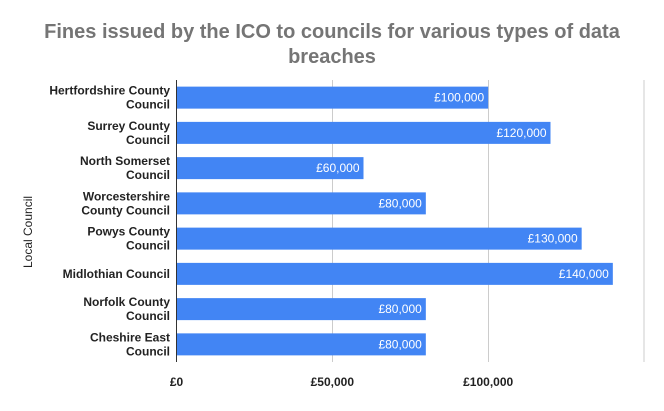 This screenshot has height=411, width=664. Describe the element at coordinates (130, 337) in the screenshot. I see `category-label: Cheshire East` at that location.